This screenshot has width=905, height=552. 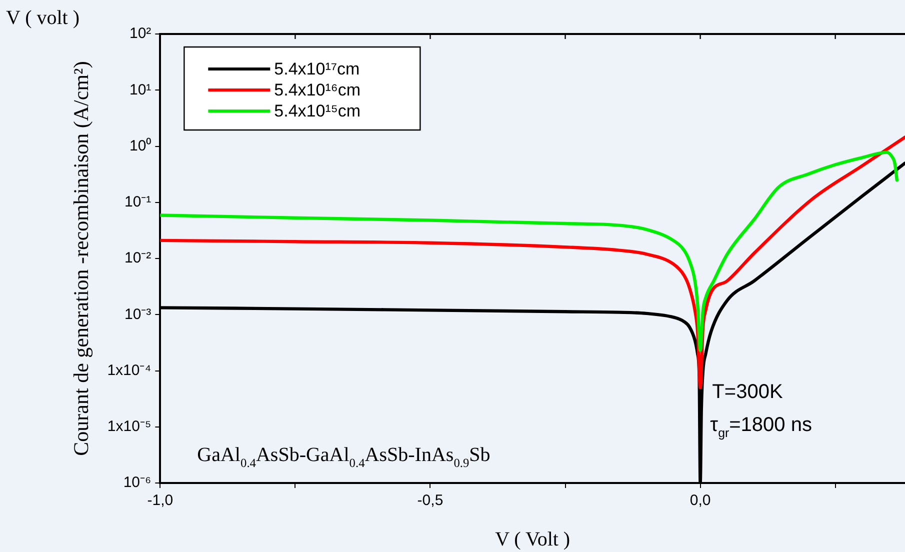 What do you see at coordinates (700, 501) in the screenshot?
I see `x-tick-label: 0,0` at bounding box center [700, 501].